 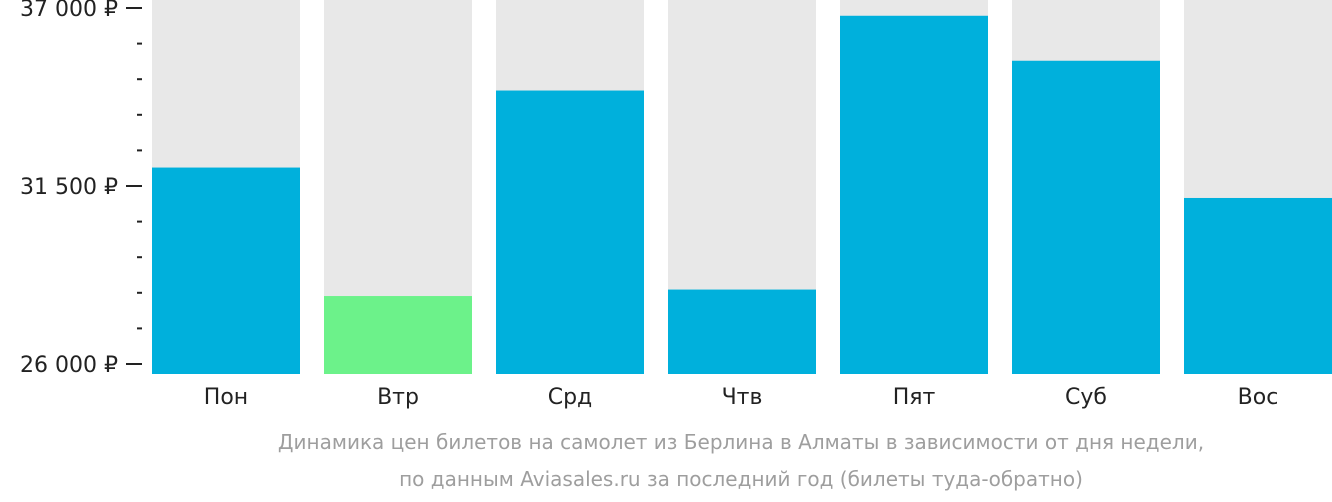 I want to click on x-tick-label-7: Вос, so click(x=1258, y=397).